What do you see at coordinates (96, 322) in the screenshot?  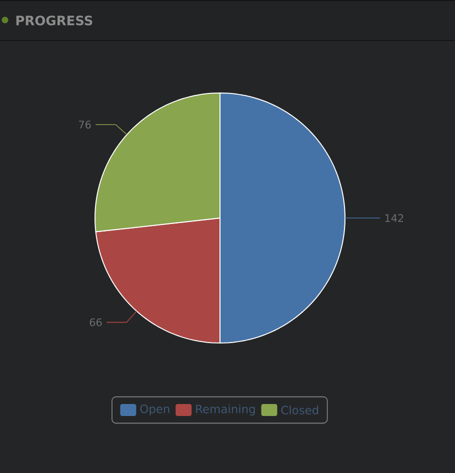 I see `data-label: 66` at bounding box center [96, 322].